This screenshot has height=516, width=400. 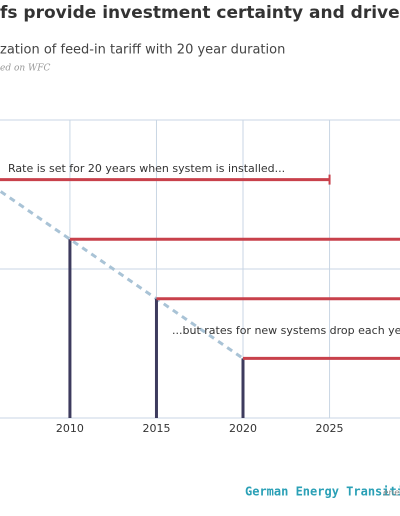 What do you see at coordinates (322, 492) in the screenshot?
I see `brand: German Energy Transition` at bounding box center [322, 492].